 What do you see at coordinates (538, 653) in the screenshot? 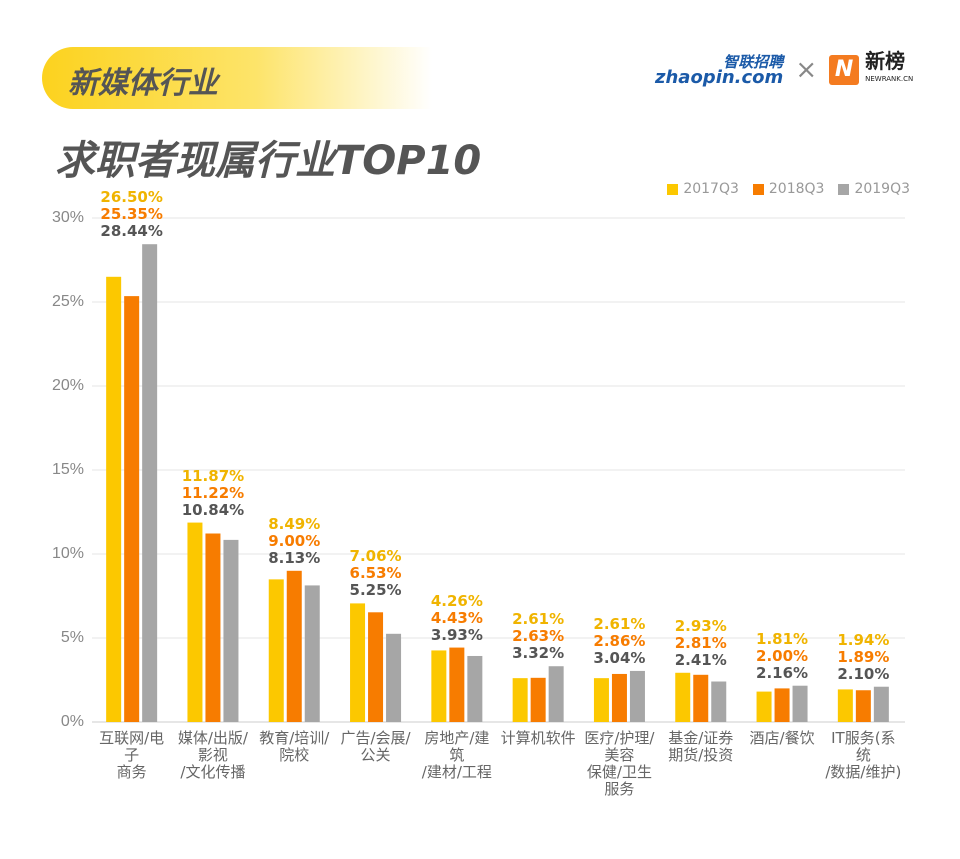
I see `data-label: 3.32%` at bounding box center [538, 653].